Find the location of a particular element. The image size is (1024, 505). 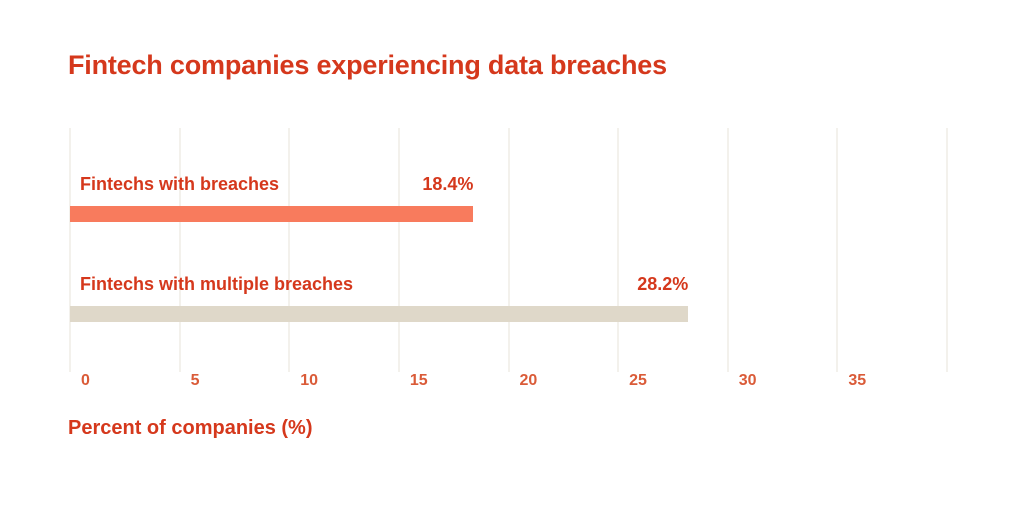

x-tick-label: 0 is located at coordinates (85, 380).